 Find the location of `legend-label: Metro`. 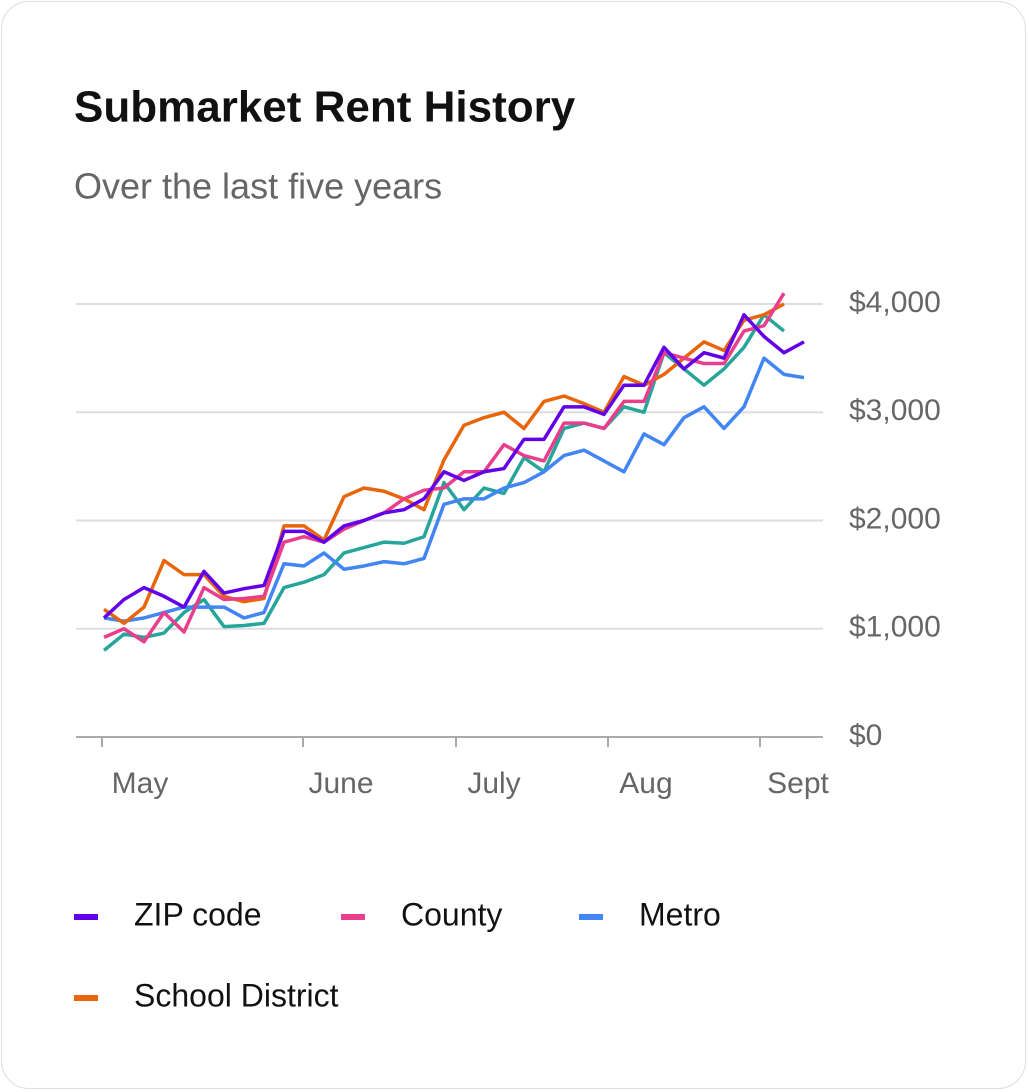

legend-label: Metro is located at coordinates (680, 914).